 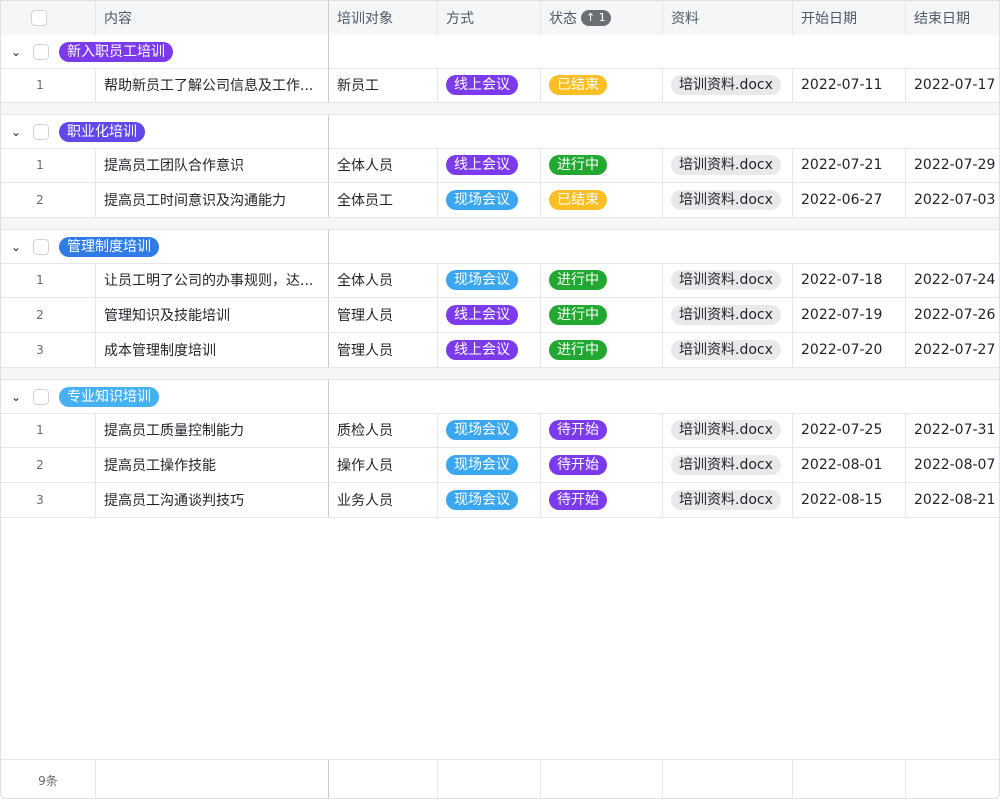 What do you see at coordinates (842, 200) in the screenshot?
I see `start-date: 2022-06-27` at bounding box center [842, 200].